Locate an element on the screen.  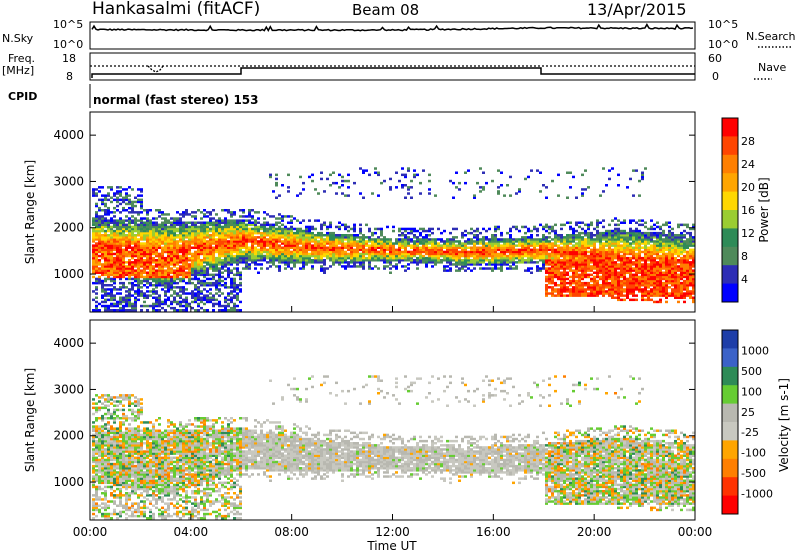
freq-unit: [MHz] is located at coordinates (18, 70).